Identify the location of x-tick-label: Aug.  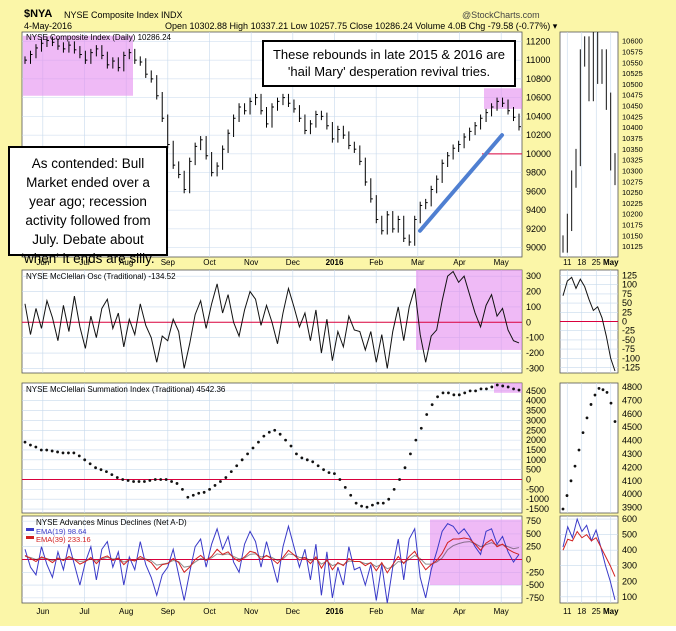
(126, 611).